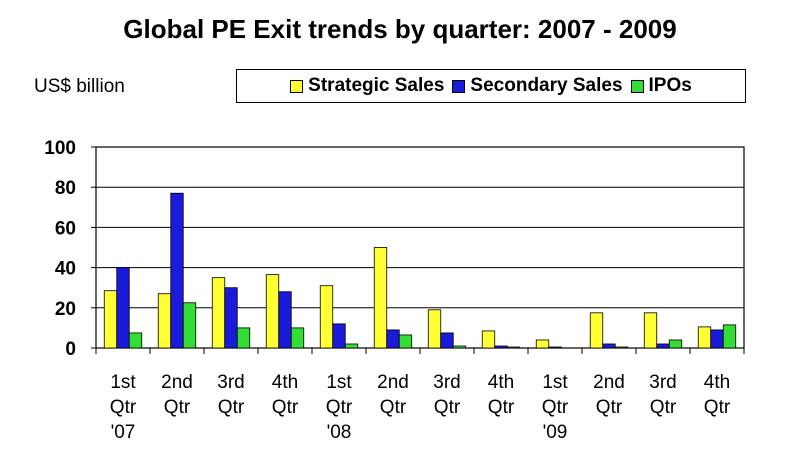 The image size is (800, 466). Describe the element at coordinates (65, 269) in the screenshot. I see `y-tick-label: 40` at that location.